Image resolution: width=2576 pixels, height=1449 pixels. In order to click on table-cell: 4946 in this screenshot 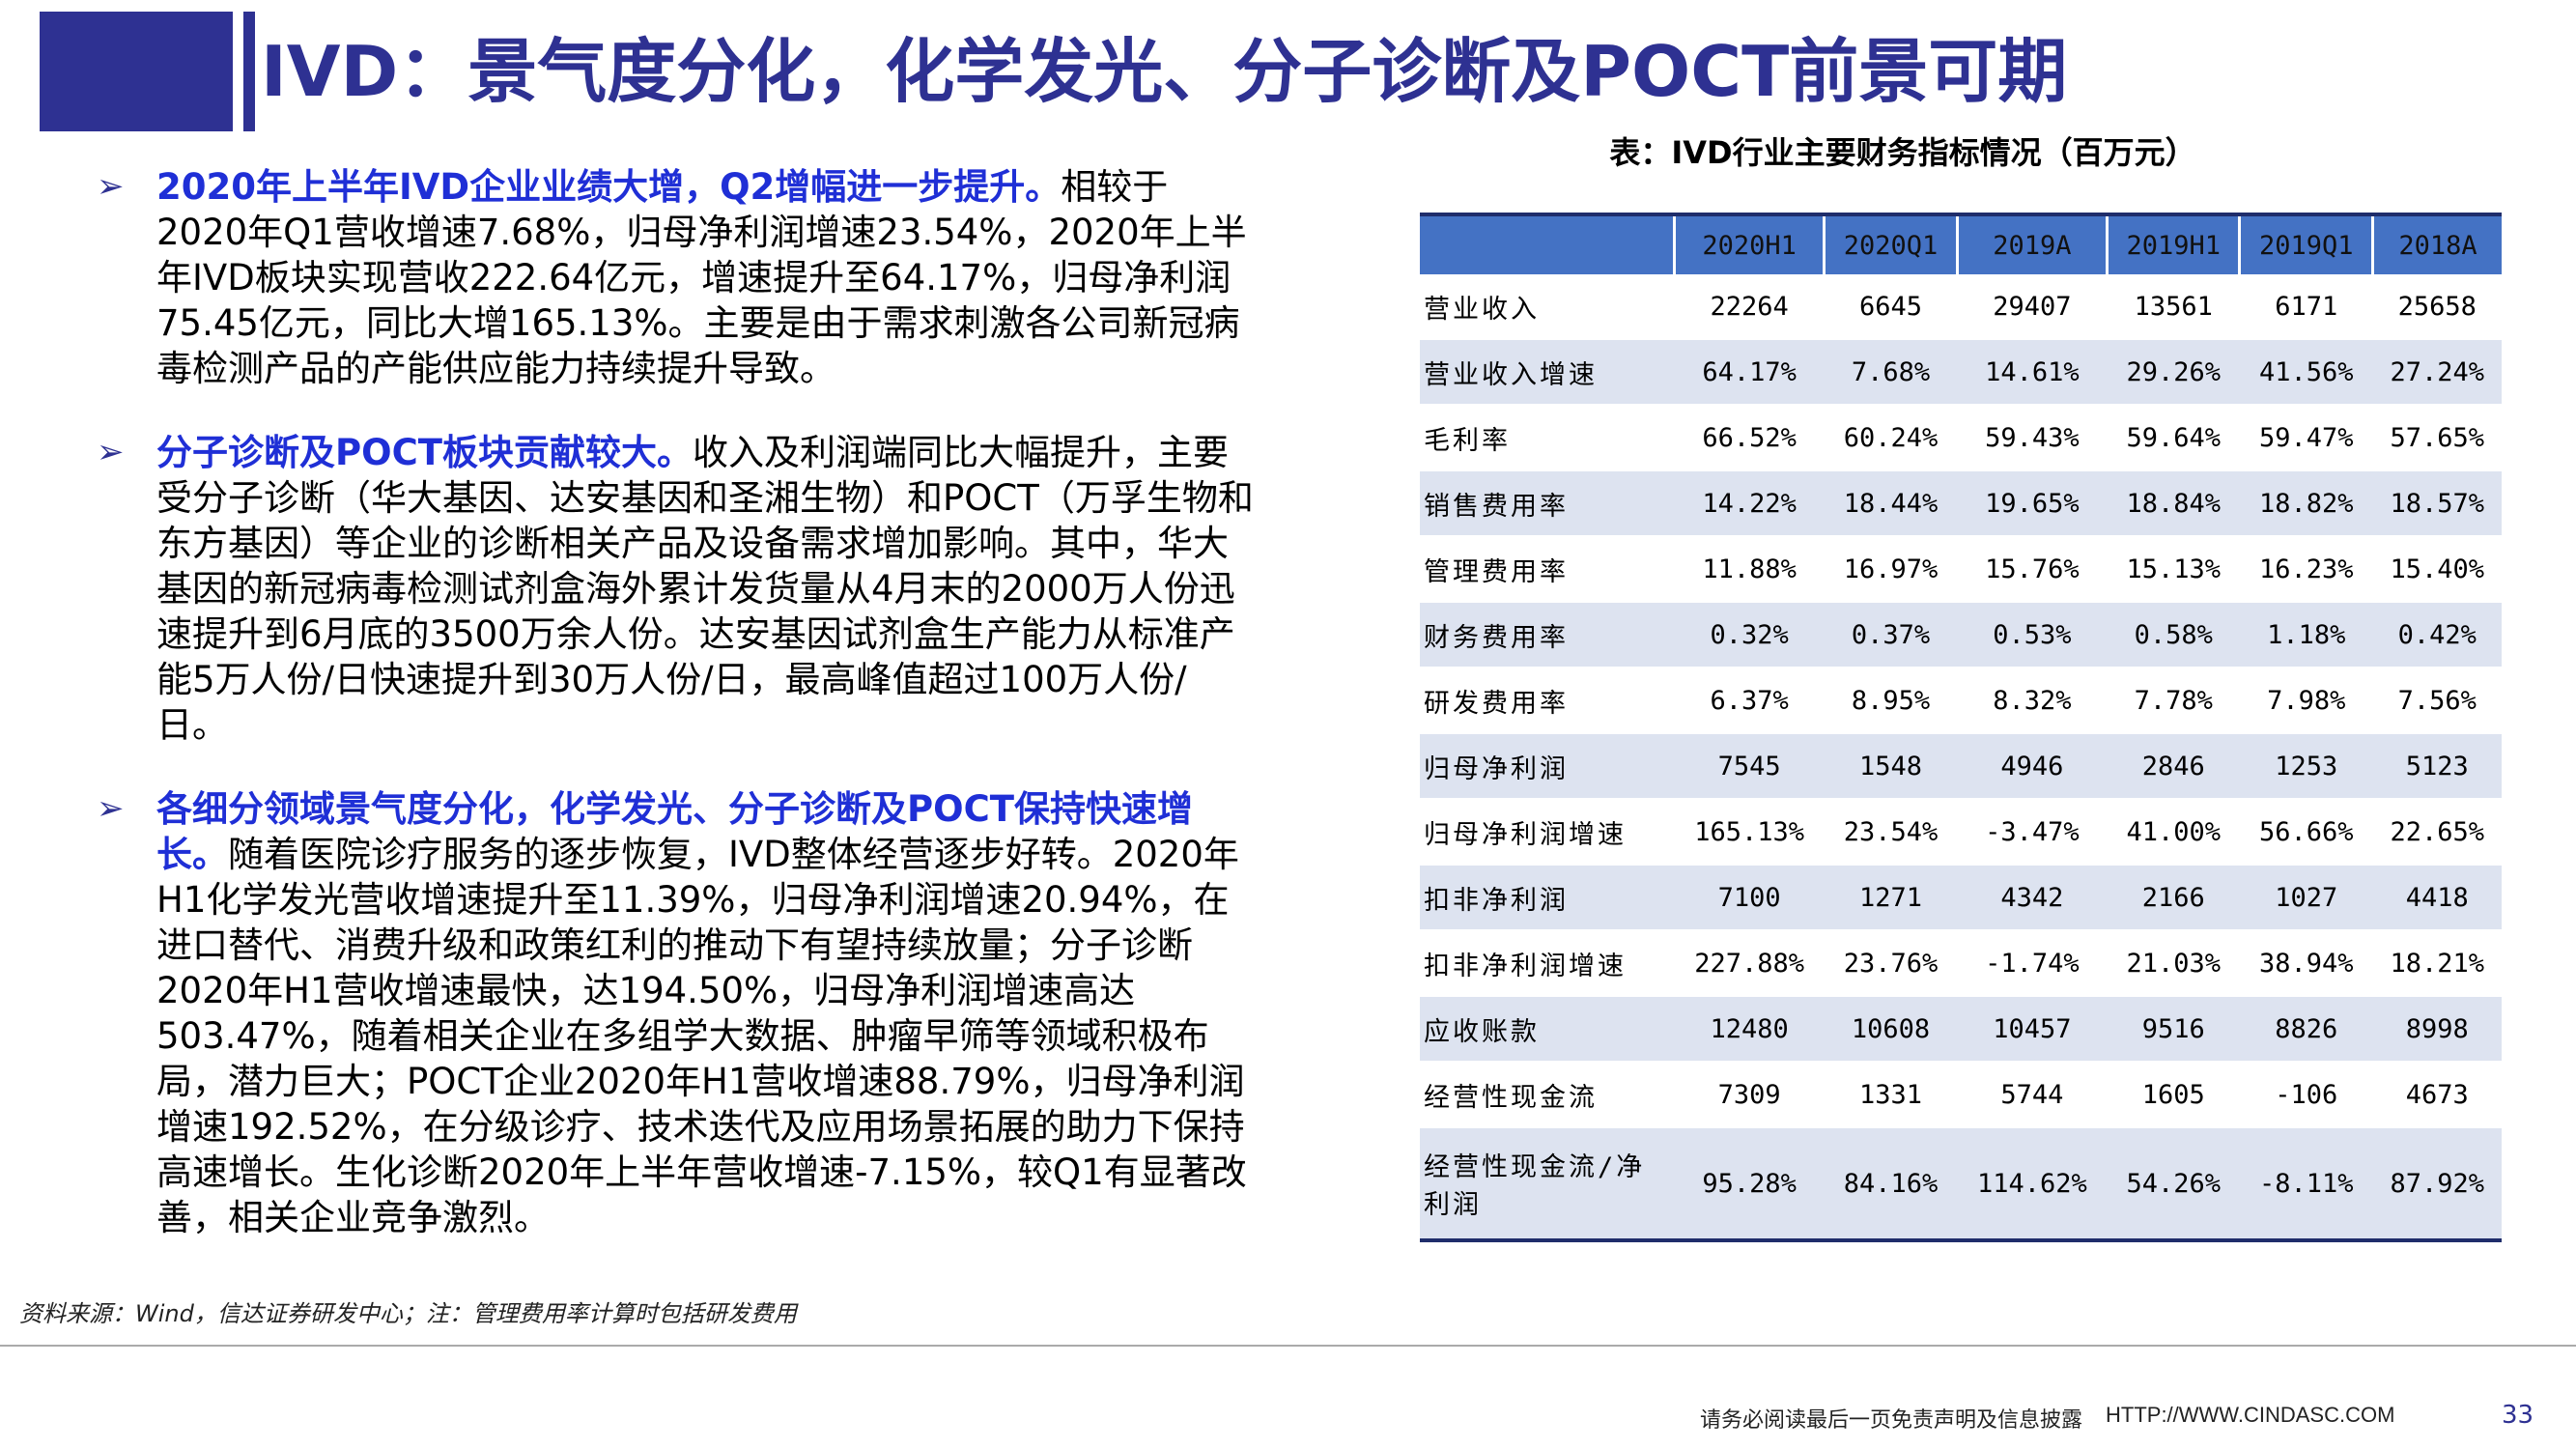, I will do `click(2032, 766)`.